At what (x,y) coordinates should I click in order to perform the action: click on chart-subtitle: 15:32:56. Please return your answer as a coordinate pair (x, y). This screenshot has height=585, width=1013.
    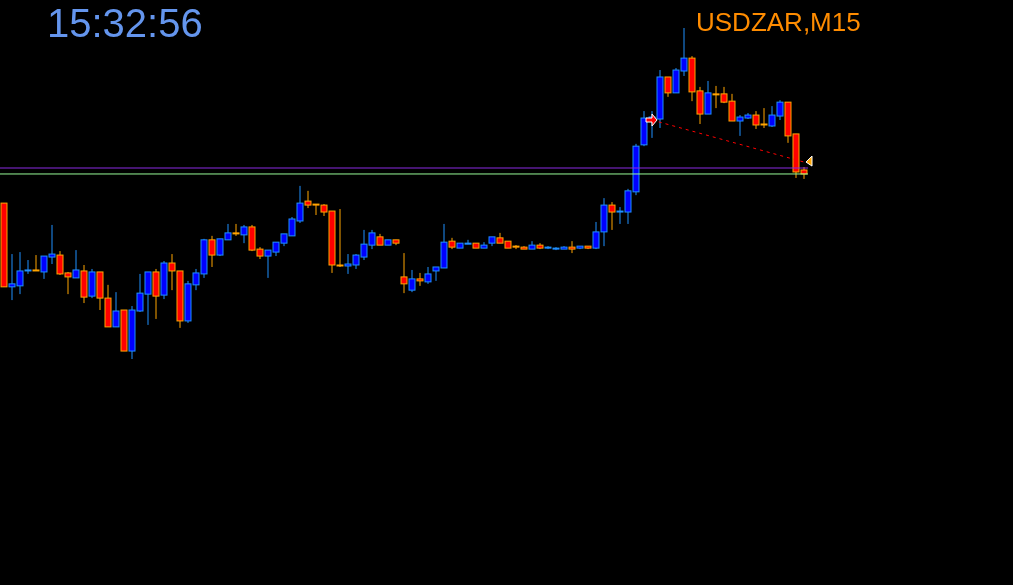
    Looking at the image, I should click on (125, 23).